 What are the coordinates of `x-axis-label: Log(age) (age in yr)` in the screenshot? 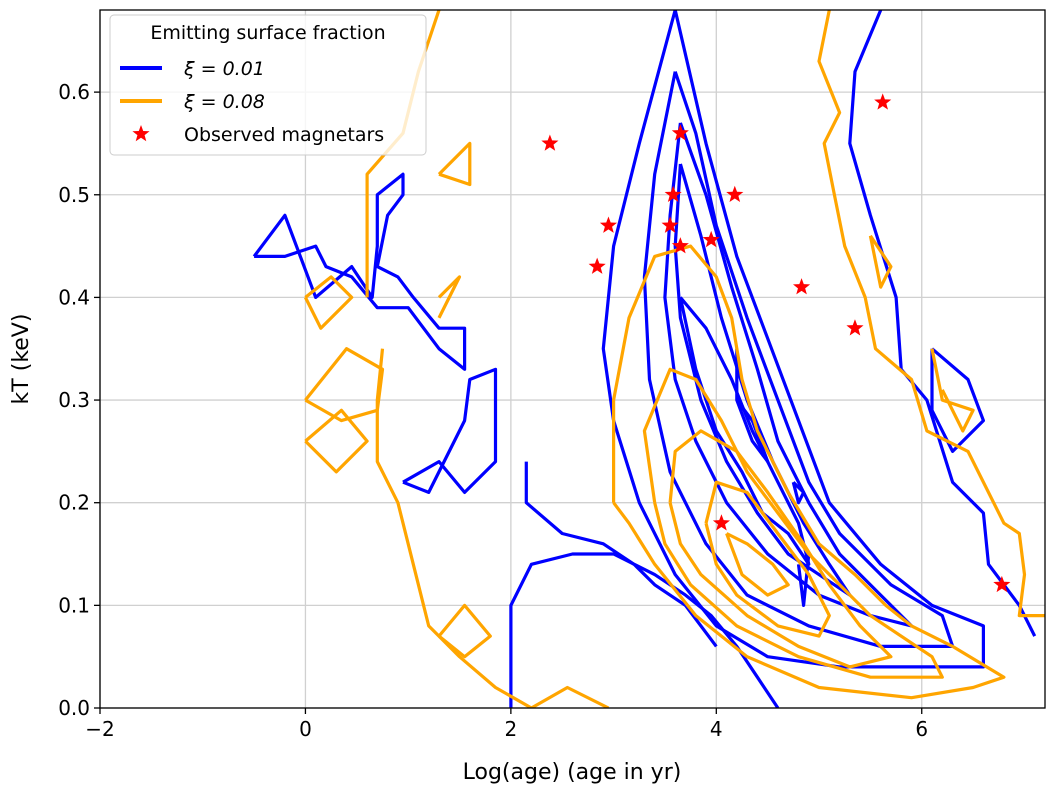 It's located at (572, 772).